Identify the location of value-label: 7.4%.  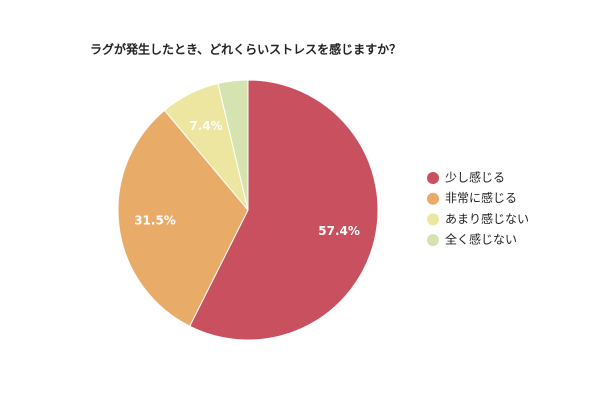
(205, 126).